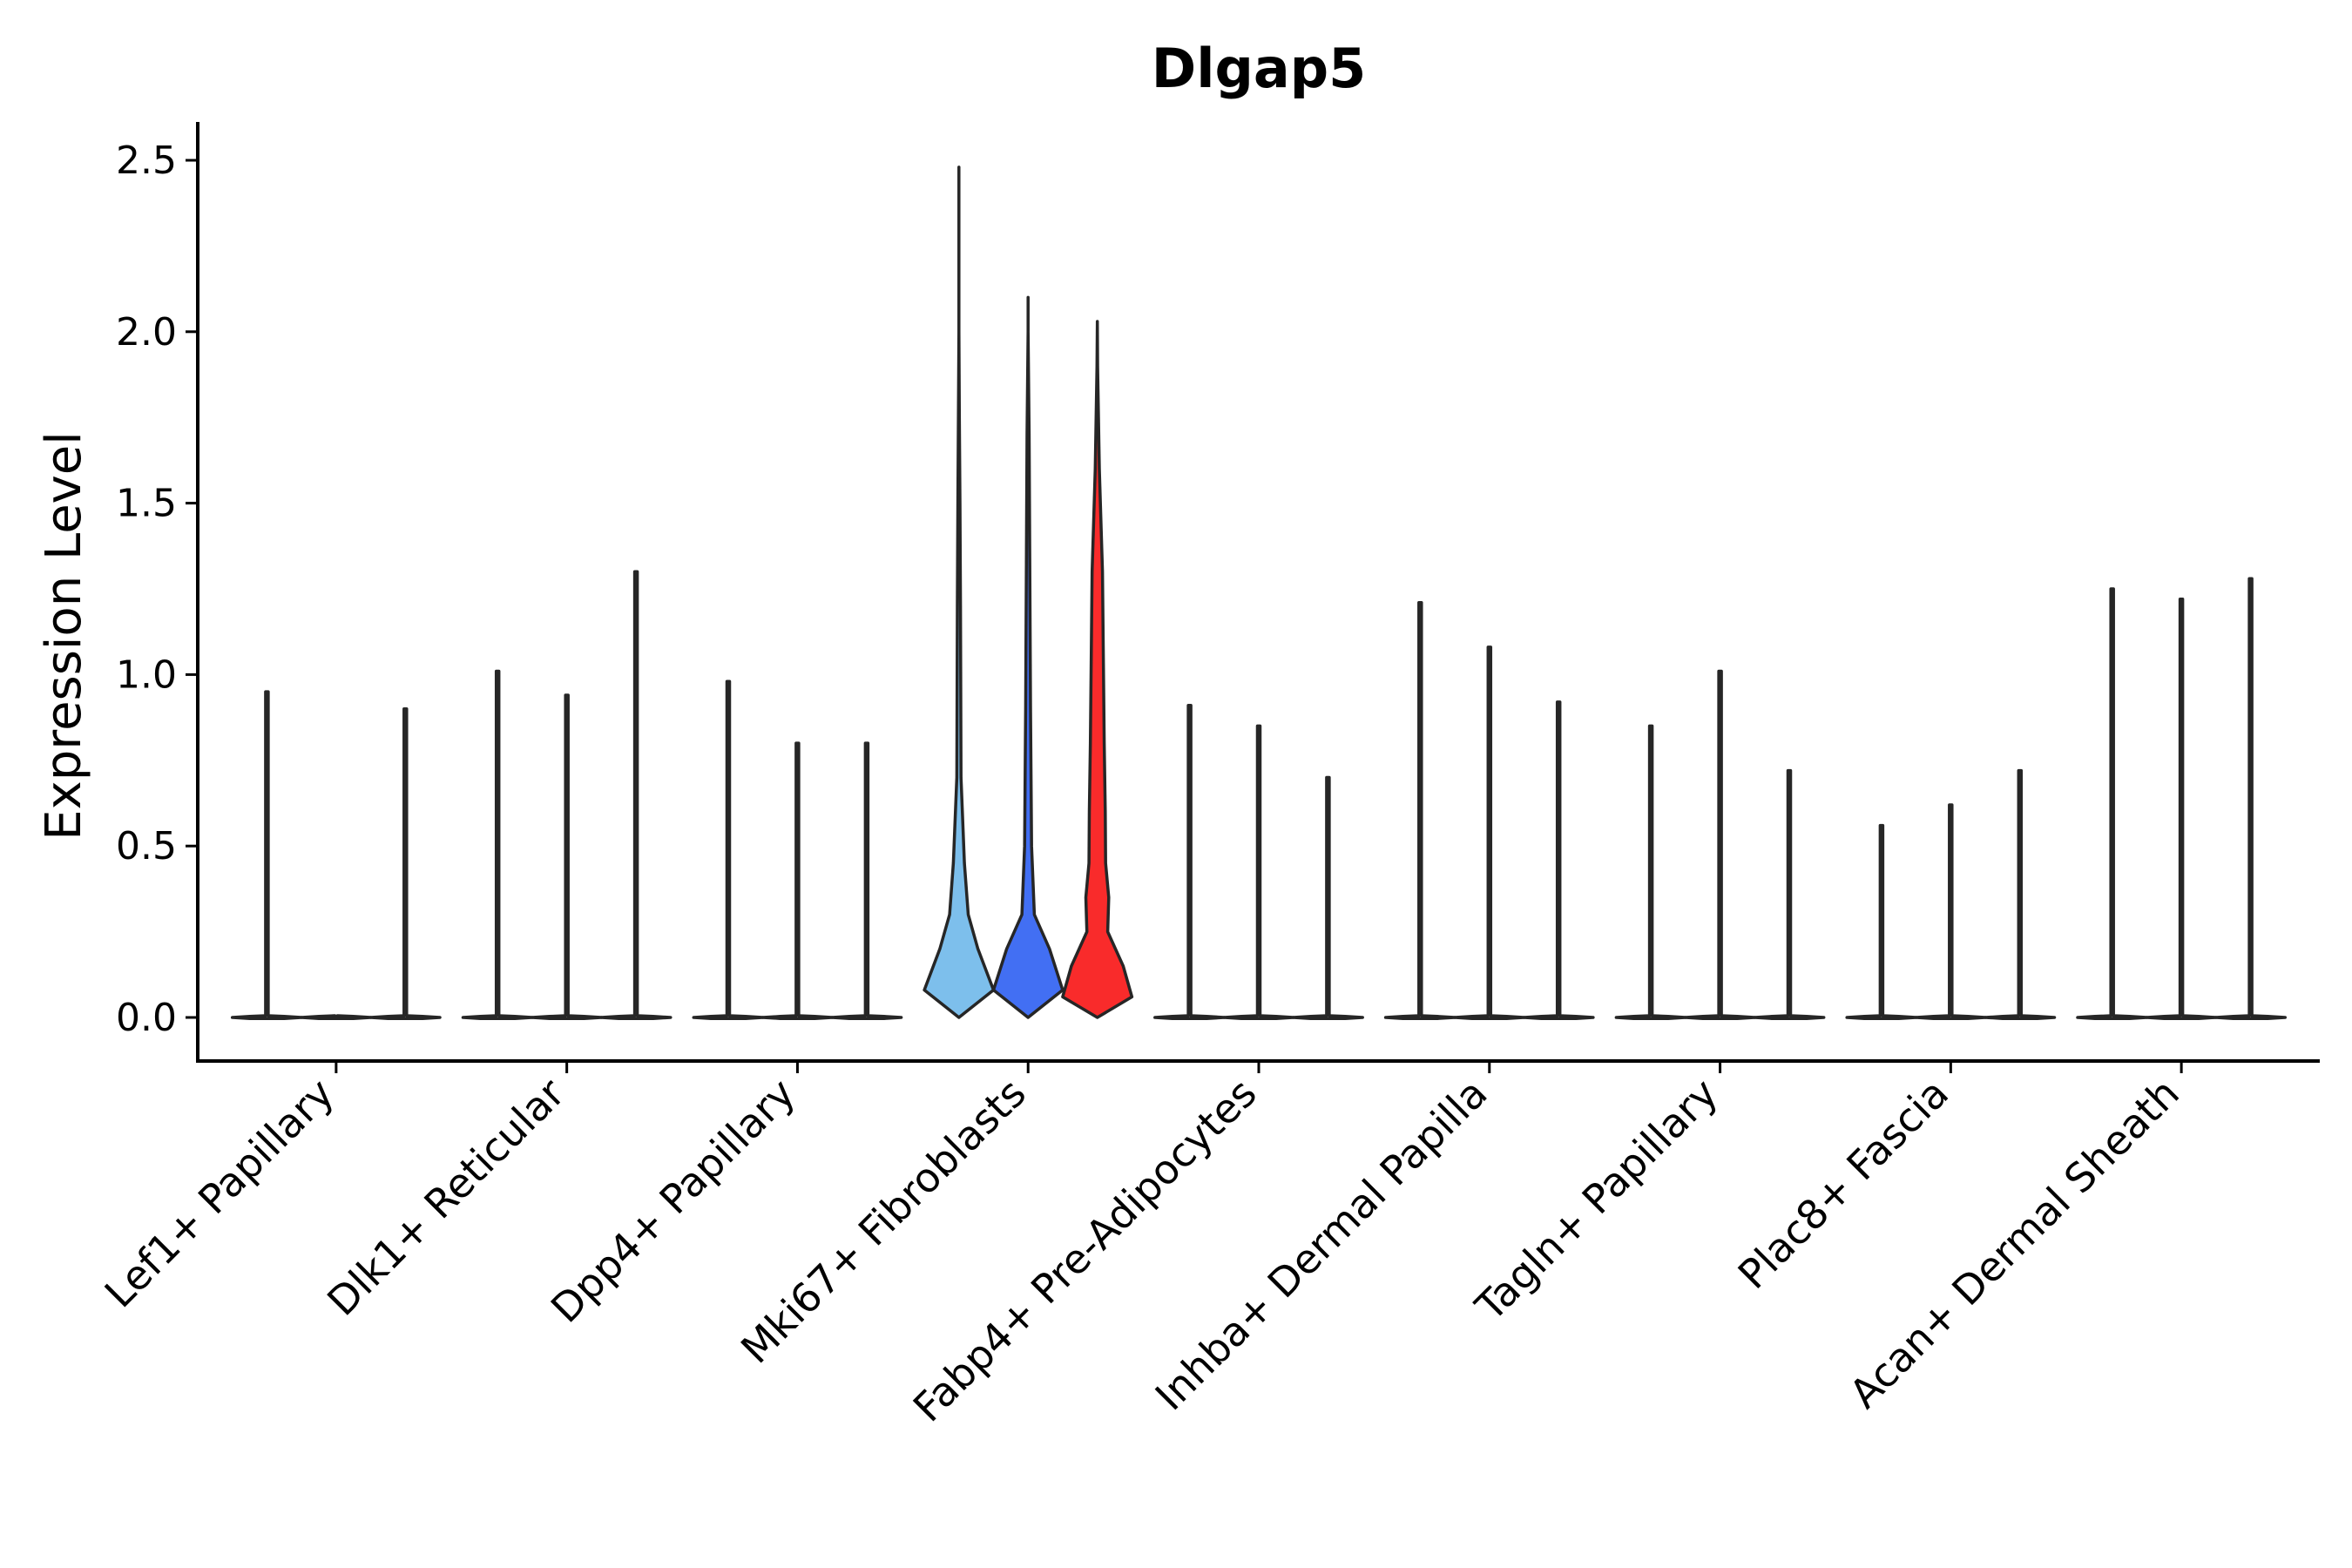 The height and width of the screenshot is (1568, 2352). I want to click on y-tick-label: 0.0, so click(146, 1018).